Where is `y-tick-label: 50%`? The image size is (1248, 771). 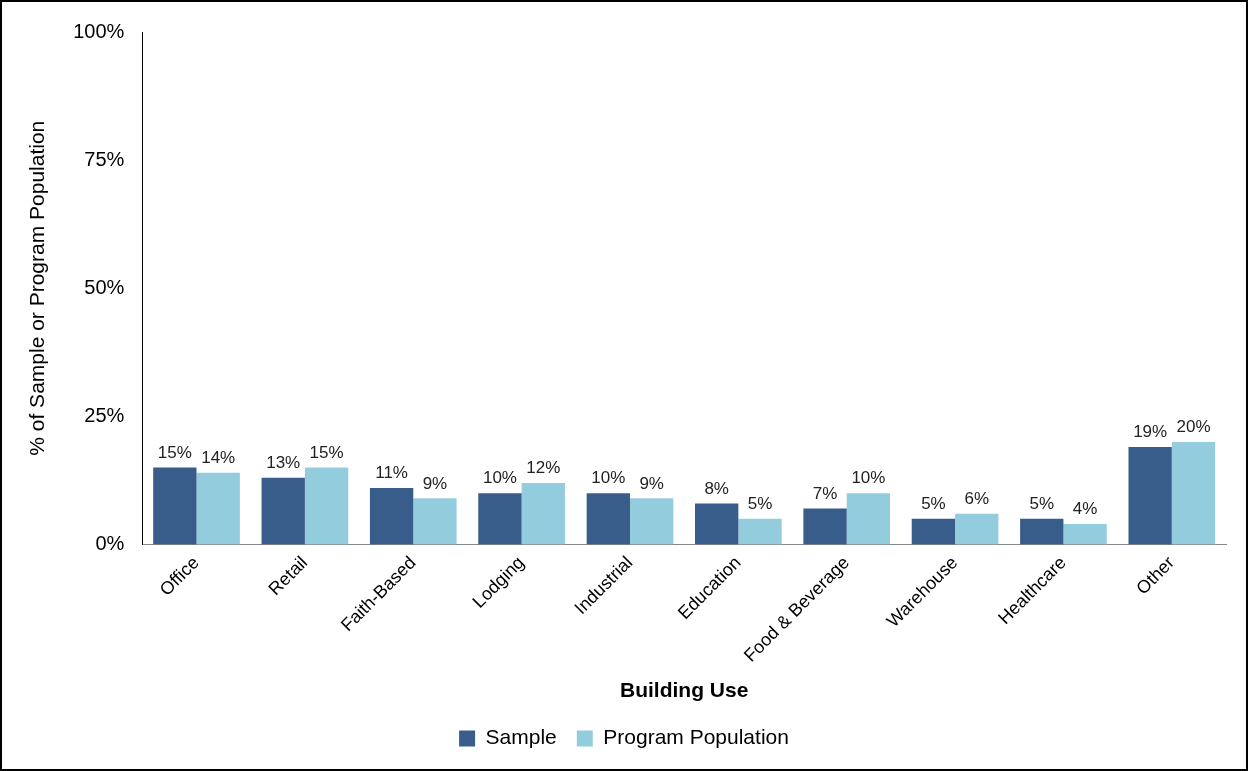
y-tick-label: 50% is located at coordinates (104, 286).